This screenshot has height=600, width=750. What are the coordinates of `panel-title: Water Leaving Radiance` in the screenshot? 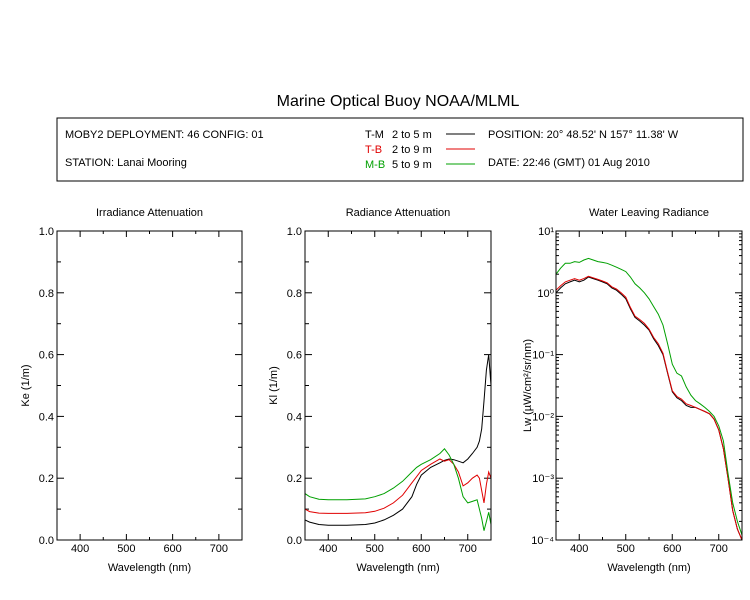 It's located at (649, 213).